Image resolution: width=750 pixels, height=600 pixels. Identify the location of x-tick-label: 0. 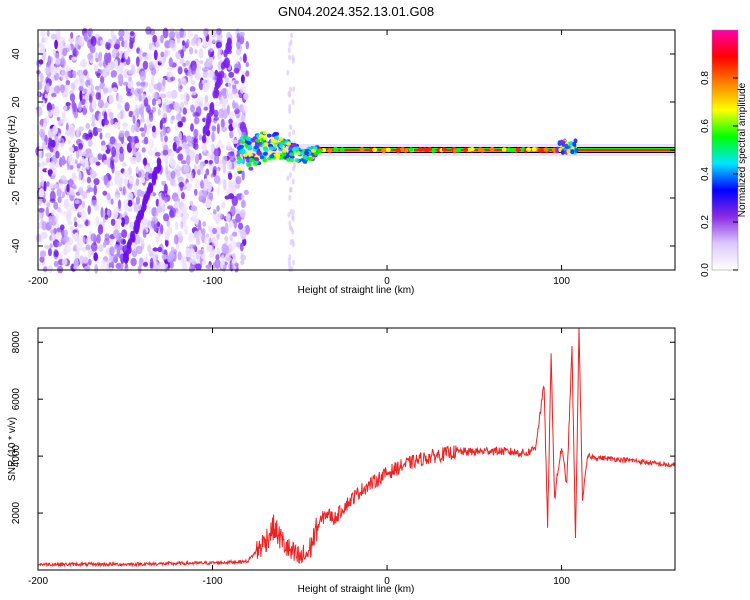
(387, 281).